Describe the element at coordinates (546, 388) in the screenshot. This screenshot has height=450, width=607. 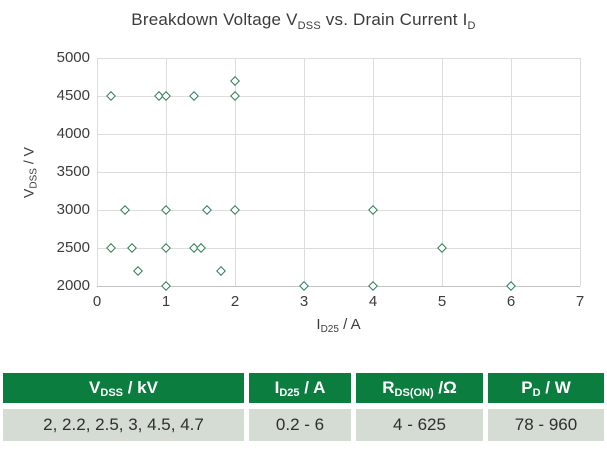
I see `table-header-cell: PD / W` at that location.